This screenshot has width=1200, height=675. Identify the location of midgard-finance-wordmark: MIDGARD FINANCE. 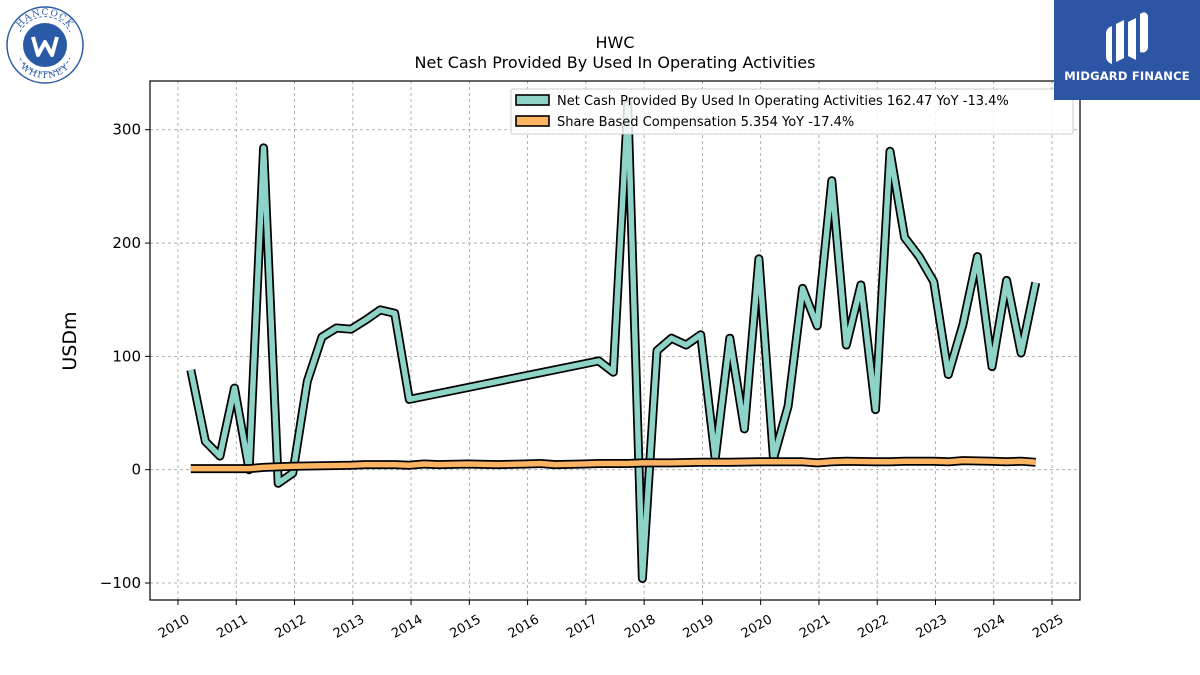
(1127, 76).